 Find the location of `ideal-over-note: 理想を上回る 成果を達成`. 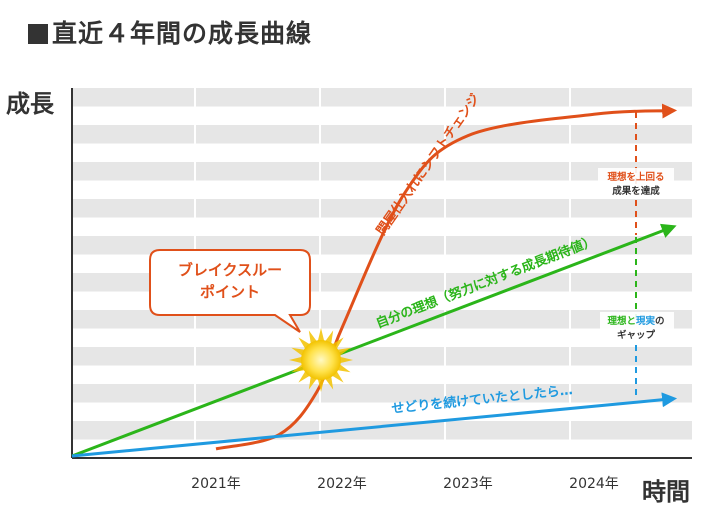

ideal-over-note: 理想を上回る 成果を達成 is located at coordinates (636, 183).